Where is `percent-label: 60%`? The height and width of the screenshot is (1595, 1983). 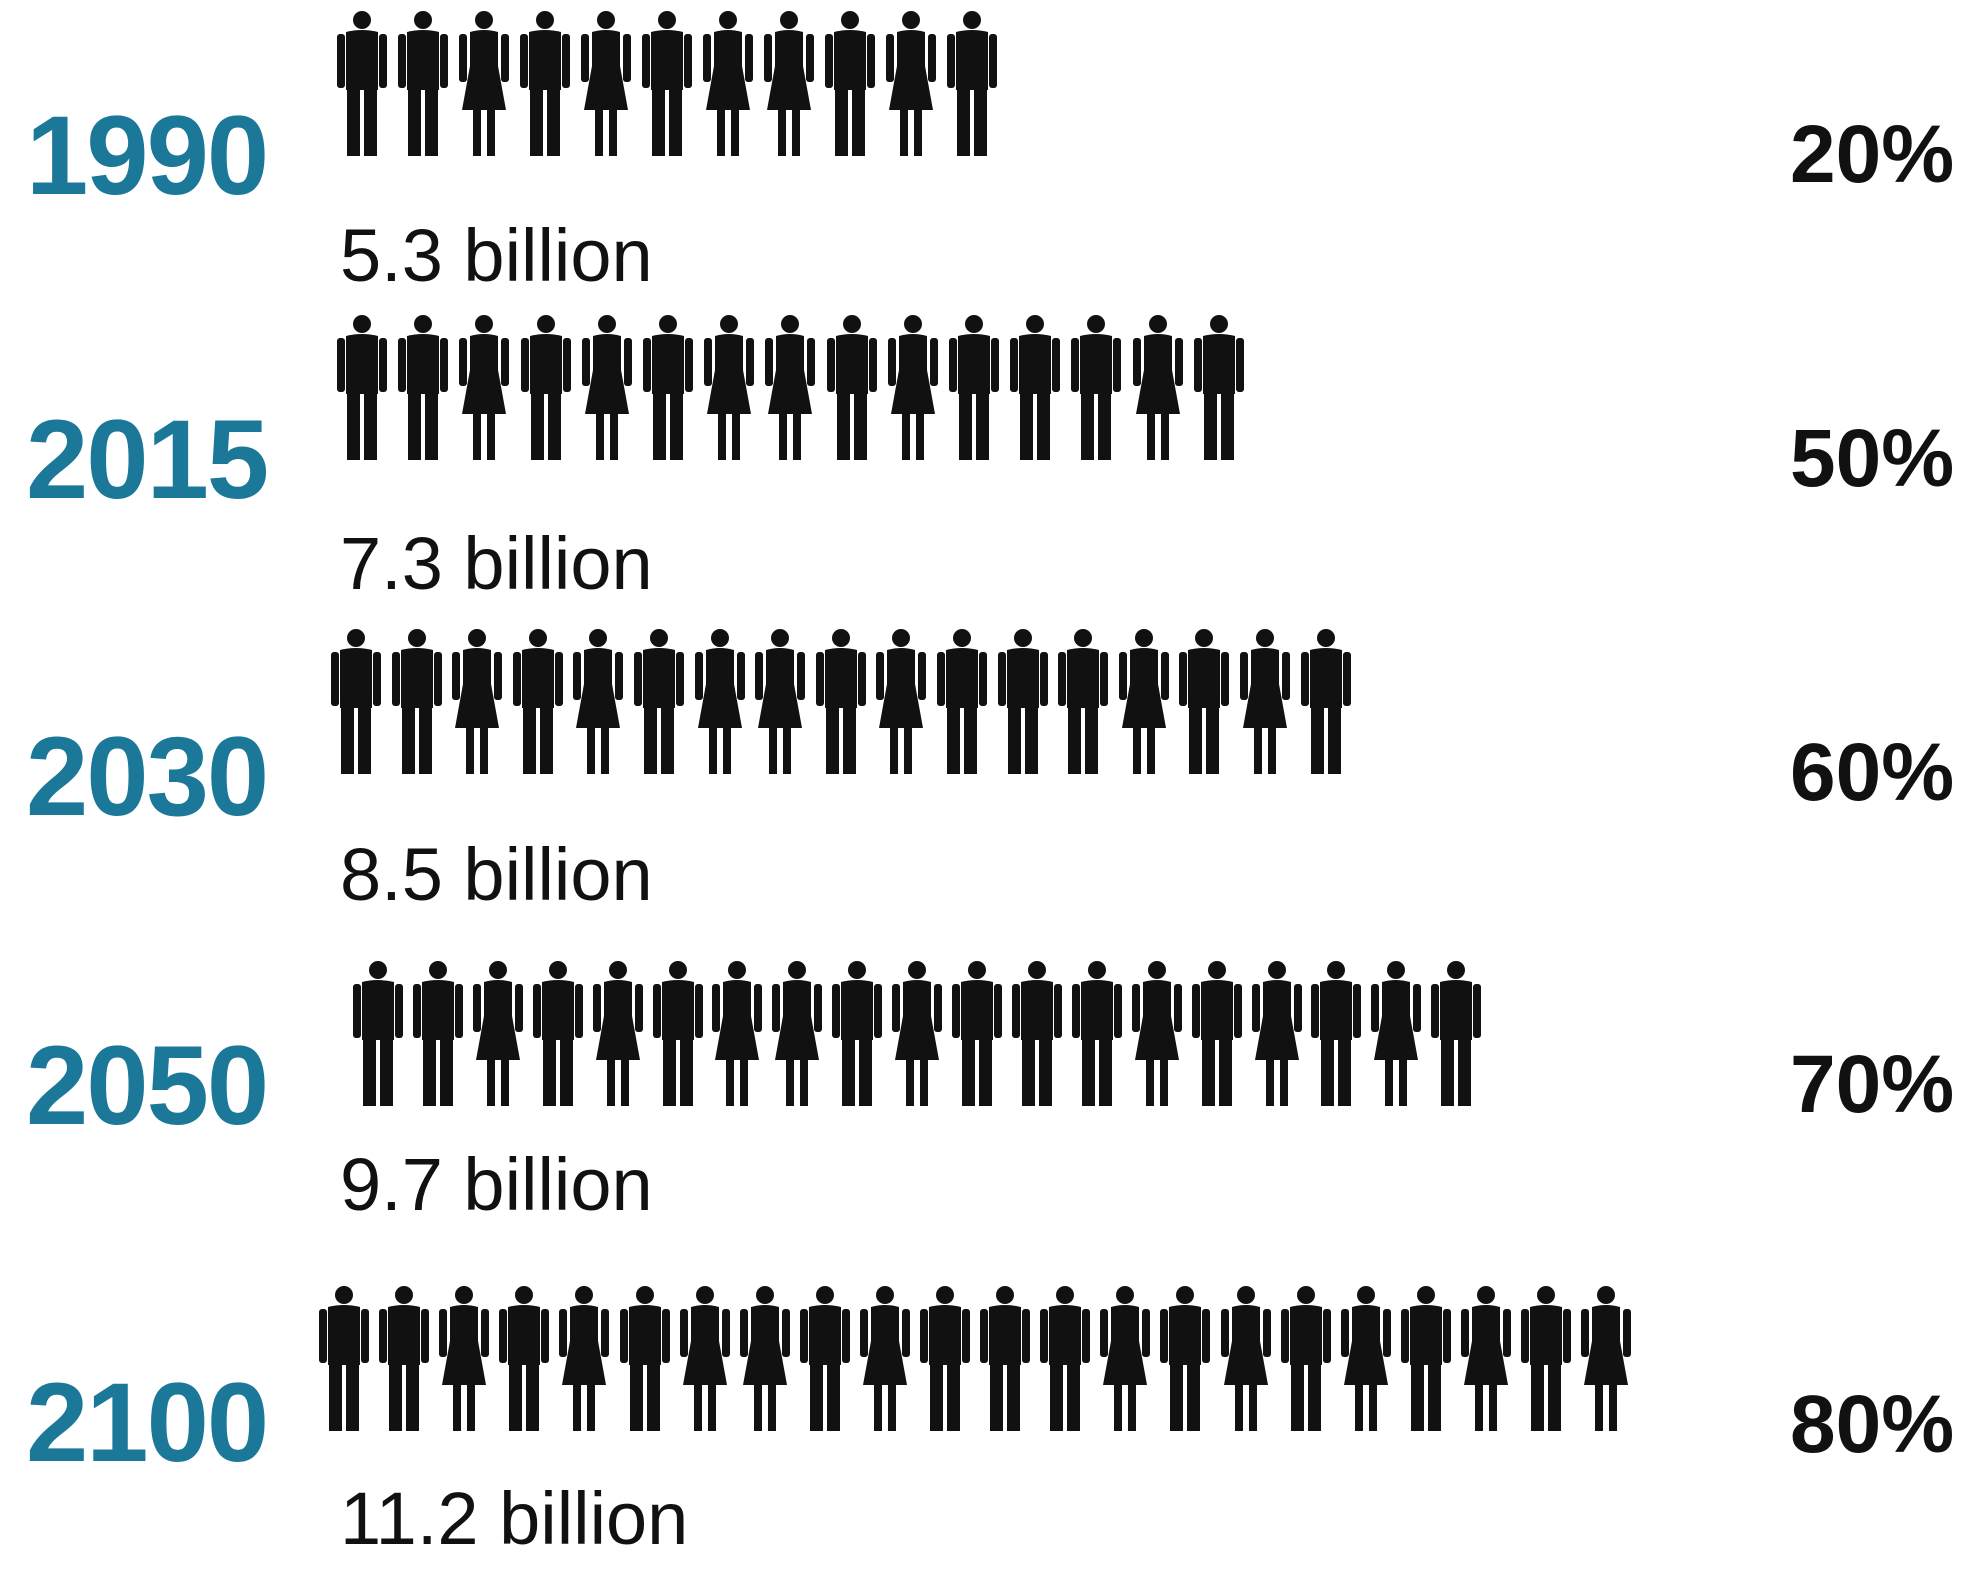
percent-label: 60% is located at coordinates (1872, 772).